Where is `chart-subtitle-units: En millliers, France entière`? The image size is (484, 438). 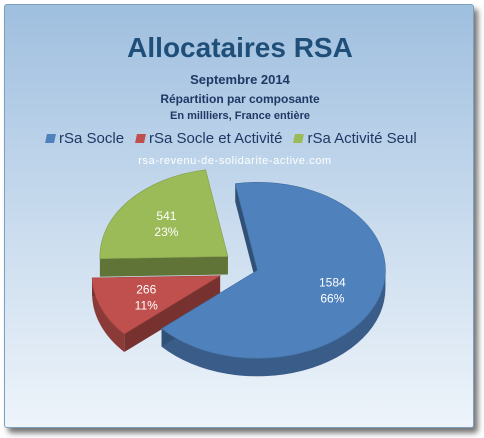
chart-subtitle-units: En millliers, France entière is located at coordinates (239, 116).